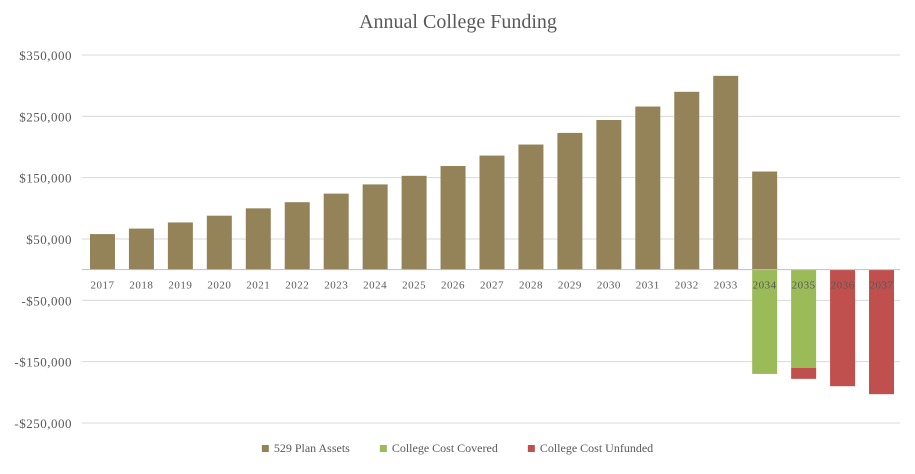  Describe the element at coordinates (312, 448) in the screenshot. I see `legend-label-529-plan-assets: 529 Plan Assets` at that location.